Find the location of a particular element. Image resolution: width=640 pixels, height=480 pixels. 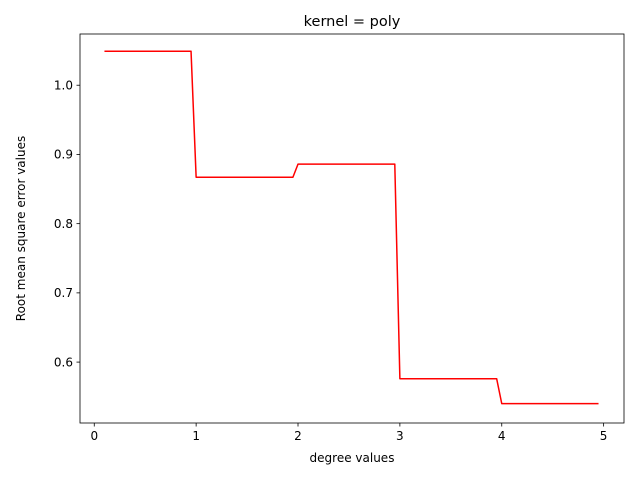

y-tick-label: 0.8 is located at coordinates (63, 224).